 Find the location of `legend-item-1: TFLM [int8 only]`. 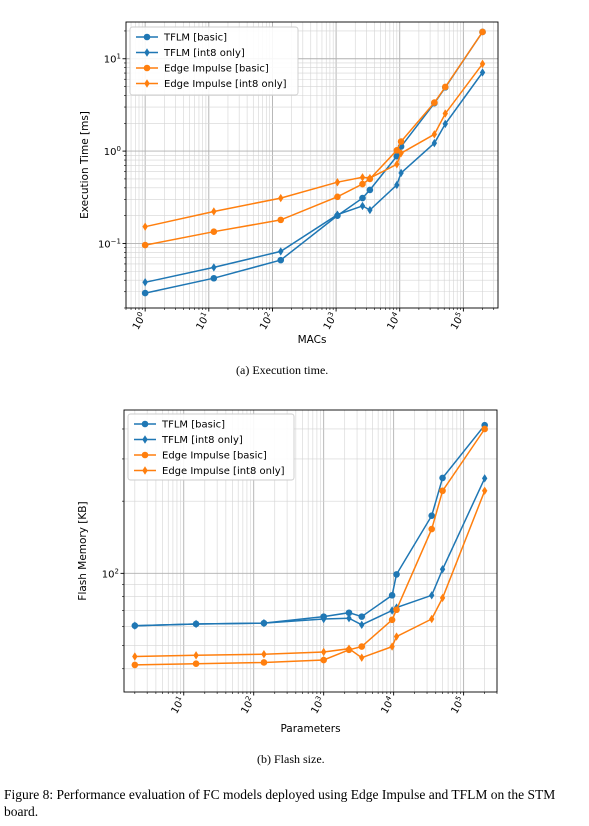

legend-item-1: TFLM [int8 only] is located at coordinates (188, 440).